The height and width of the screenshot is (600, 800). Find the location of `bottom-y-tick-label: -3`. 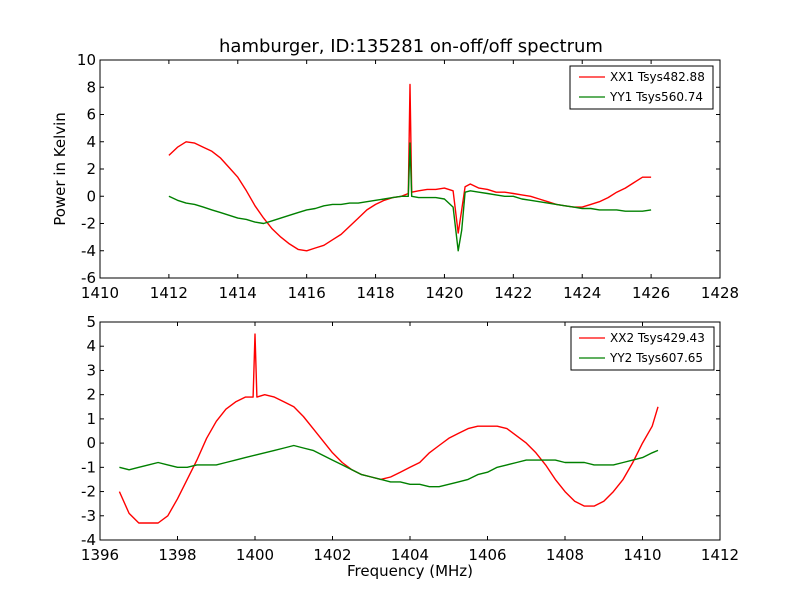

bottom-y-tick-label: -3 is located at coordinates (88, 516).